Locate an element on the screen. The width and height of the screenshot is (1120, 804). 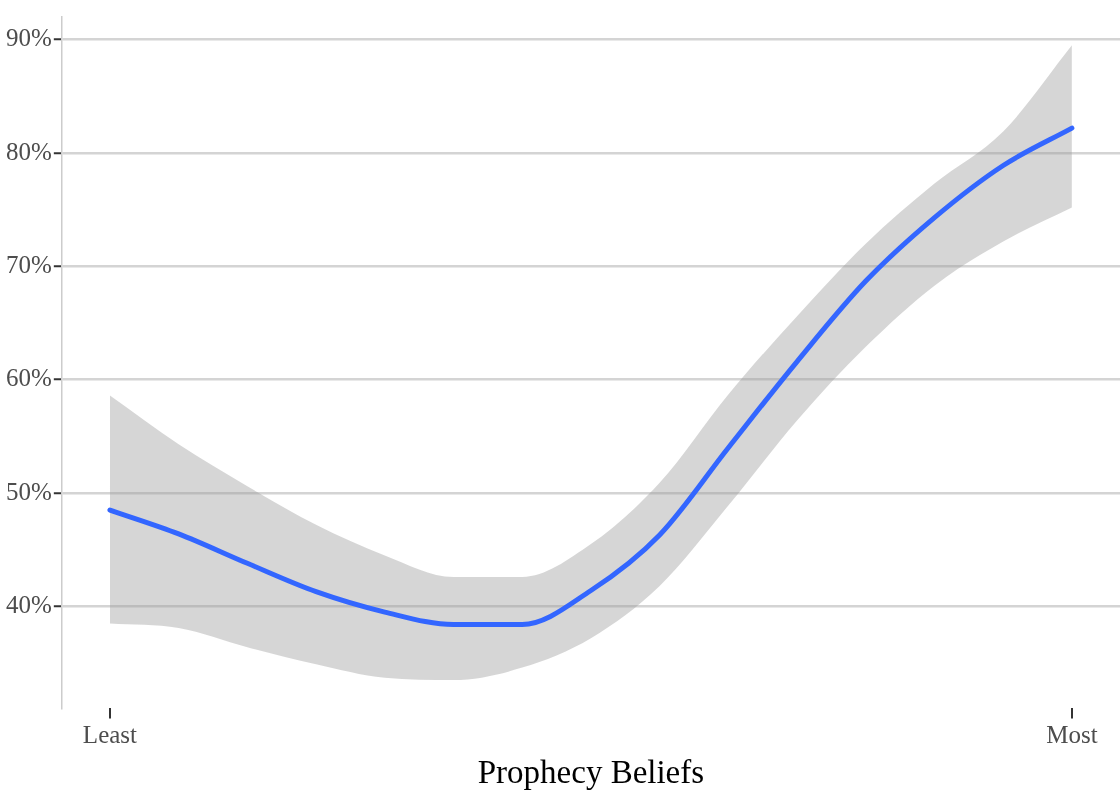
y-tick-label: 70% is located at coordinates (29, 264).